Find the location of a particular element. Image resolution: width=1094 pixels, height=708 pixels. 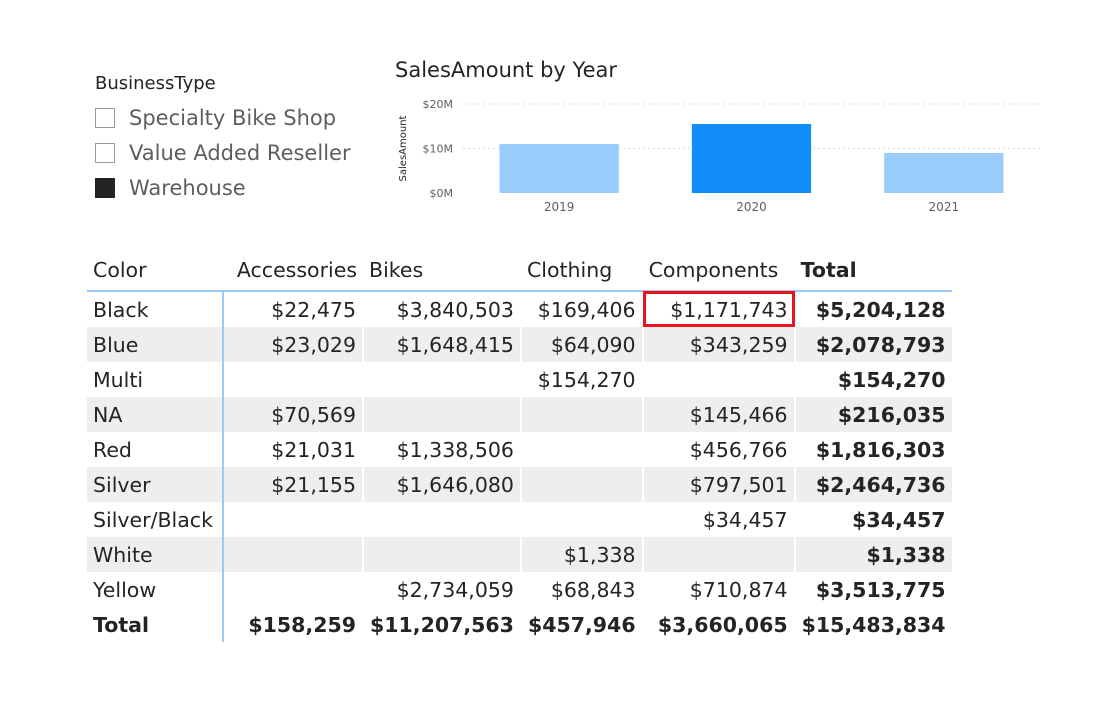

chart-title: SalesAmount by Year is located at coordinates (506, 70).